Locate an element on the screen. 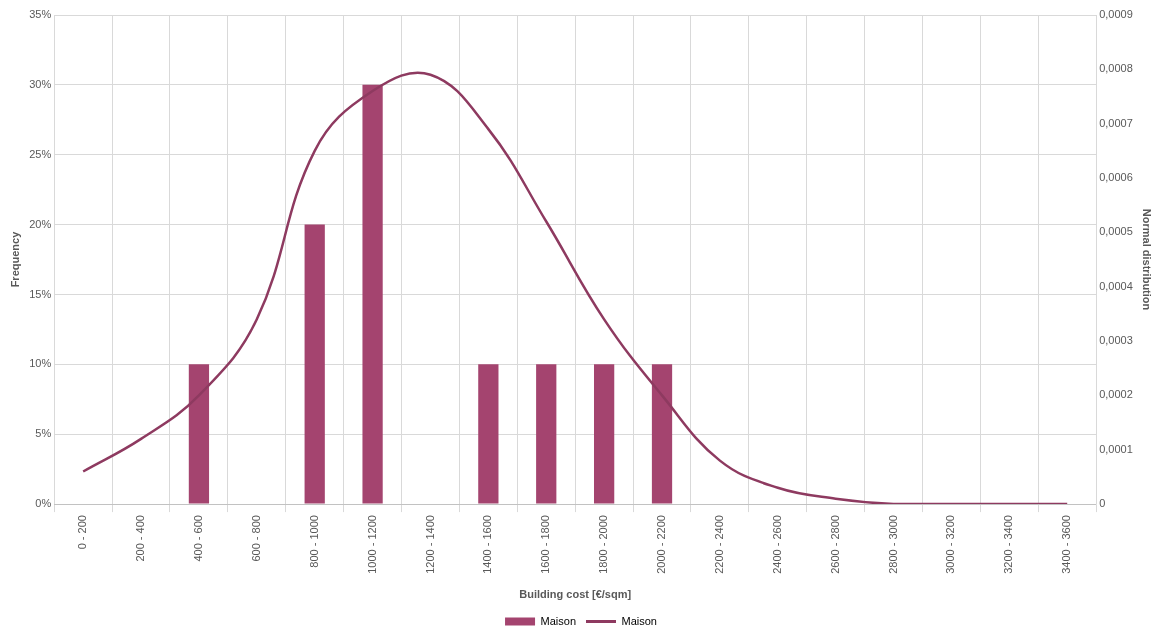  y2-tick-label: 0,0008 is located at coordinates (1116, 68).